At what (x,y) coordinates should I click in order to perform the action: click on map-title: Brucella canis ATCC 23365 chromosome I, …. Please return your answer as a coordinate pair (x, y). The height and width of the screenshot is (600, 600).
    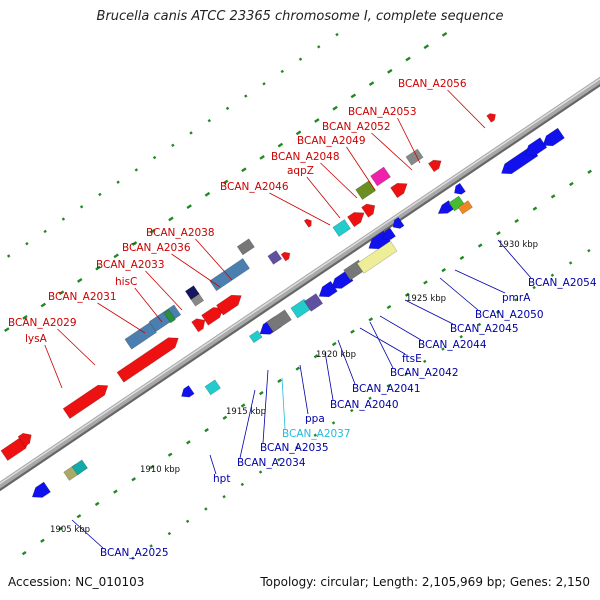
    Looking at the image, I should click on (300, 16).